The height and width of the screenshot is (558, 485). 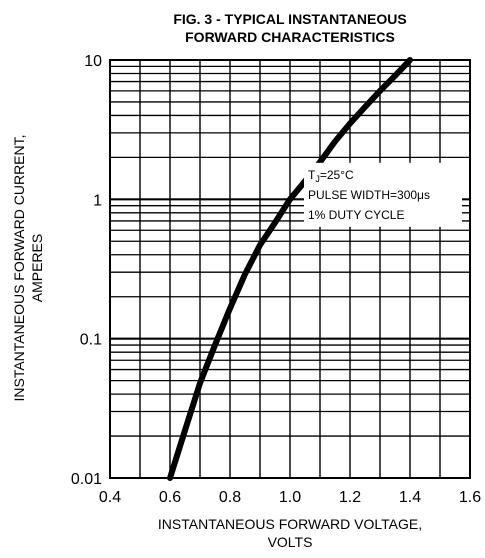 What do you see at coordinates (290, 37) in the screenshot?
I see `chart-title-line-2: FORWARD CHARACTERISTICS` at bounding box center [290, 37].